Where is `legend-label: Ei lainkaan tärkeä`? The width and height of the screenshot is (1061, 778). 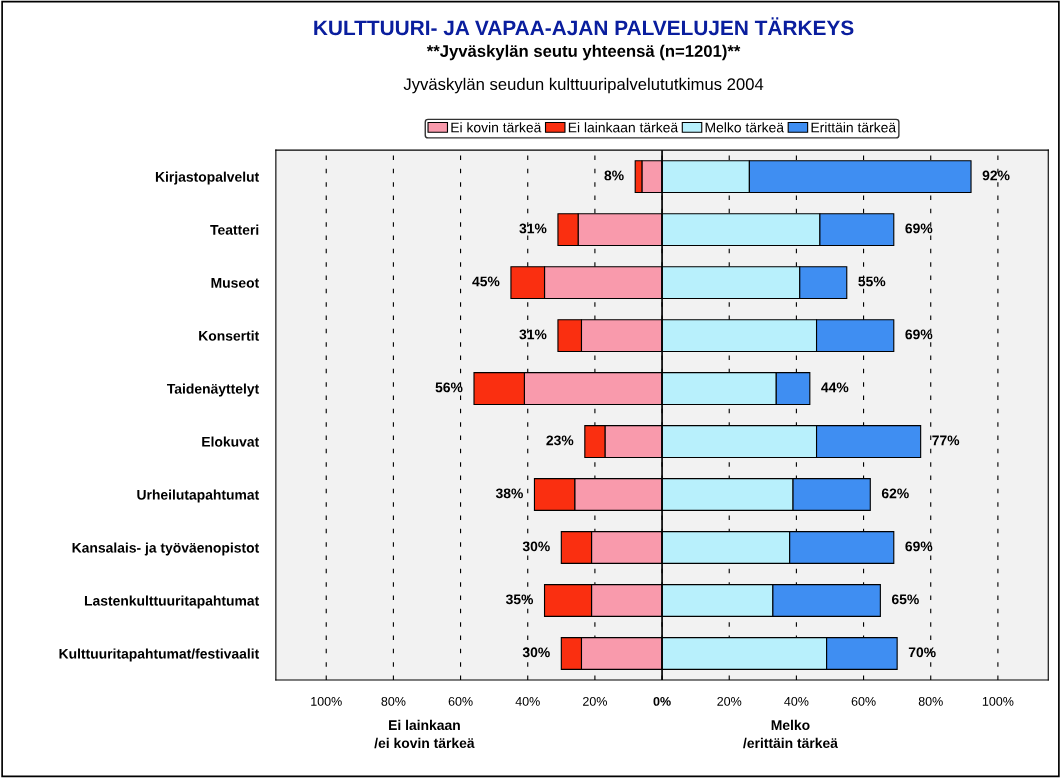 legend-label: Ei lainkaan tärkeä is located at coordinates (623, 127).